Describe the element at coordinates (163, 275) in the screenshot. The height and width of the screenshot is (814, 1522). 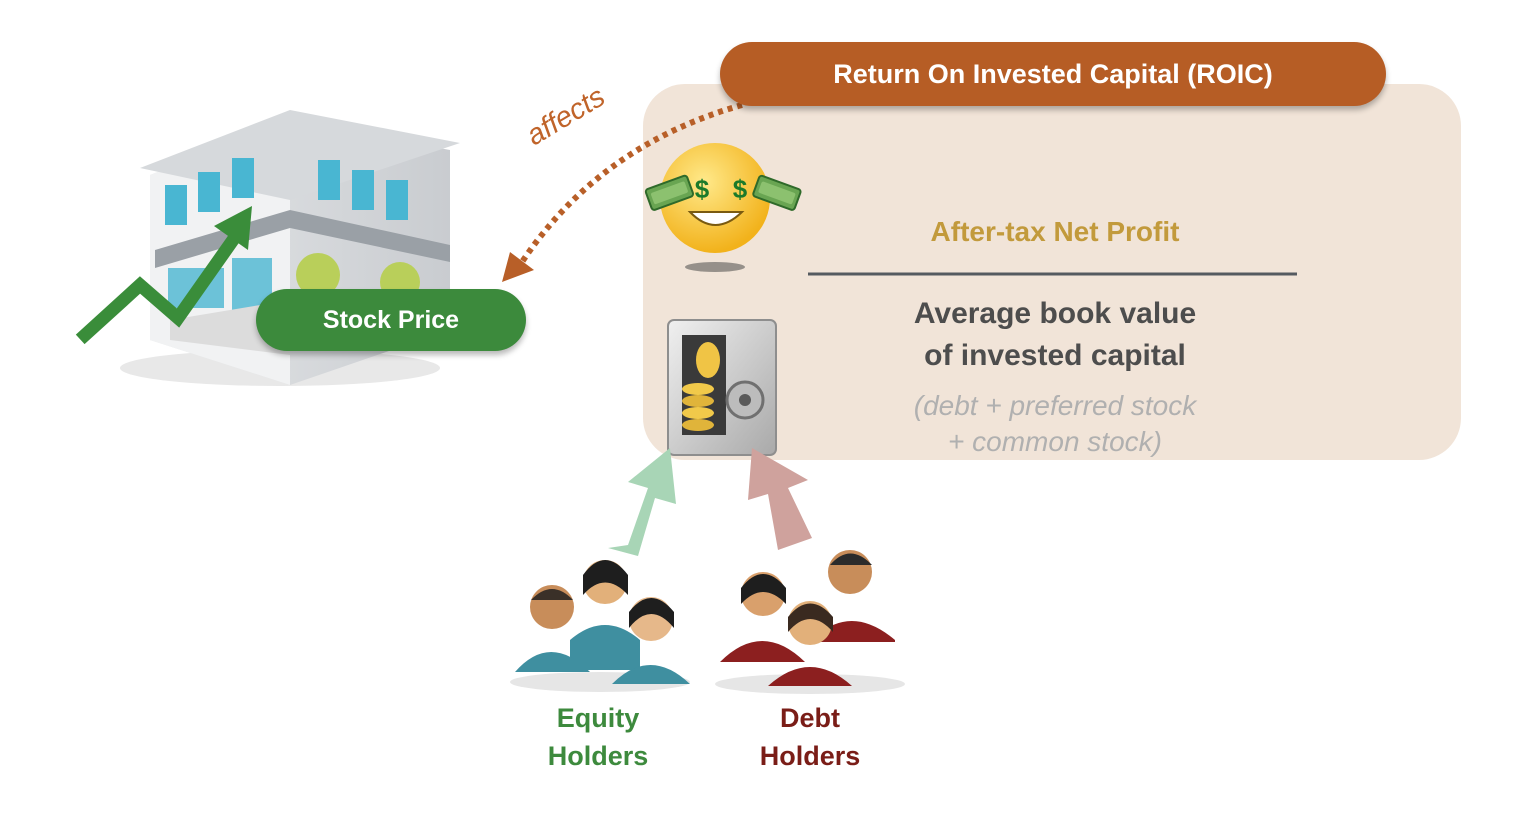
I see `rising-trend-arrow-icon` at that location.